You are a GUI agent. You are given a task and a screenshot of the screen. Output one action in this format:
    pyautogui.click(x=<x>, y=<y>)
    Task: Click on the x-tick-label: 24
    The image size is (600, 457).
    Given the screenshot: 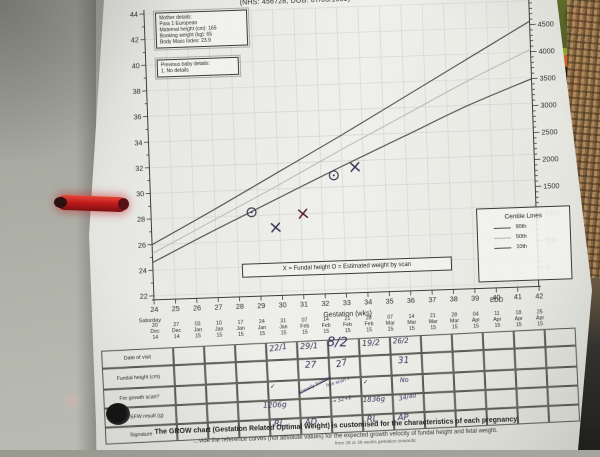 What is the action you would take?
    pyautogui.click(x=154, y=309)
    